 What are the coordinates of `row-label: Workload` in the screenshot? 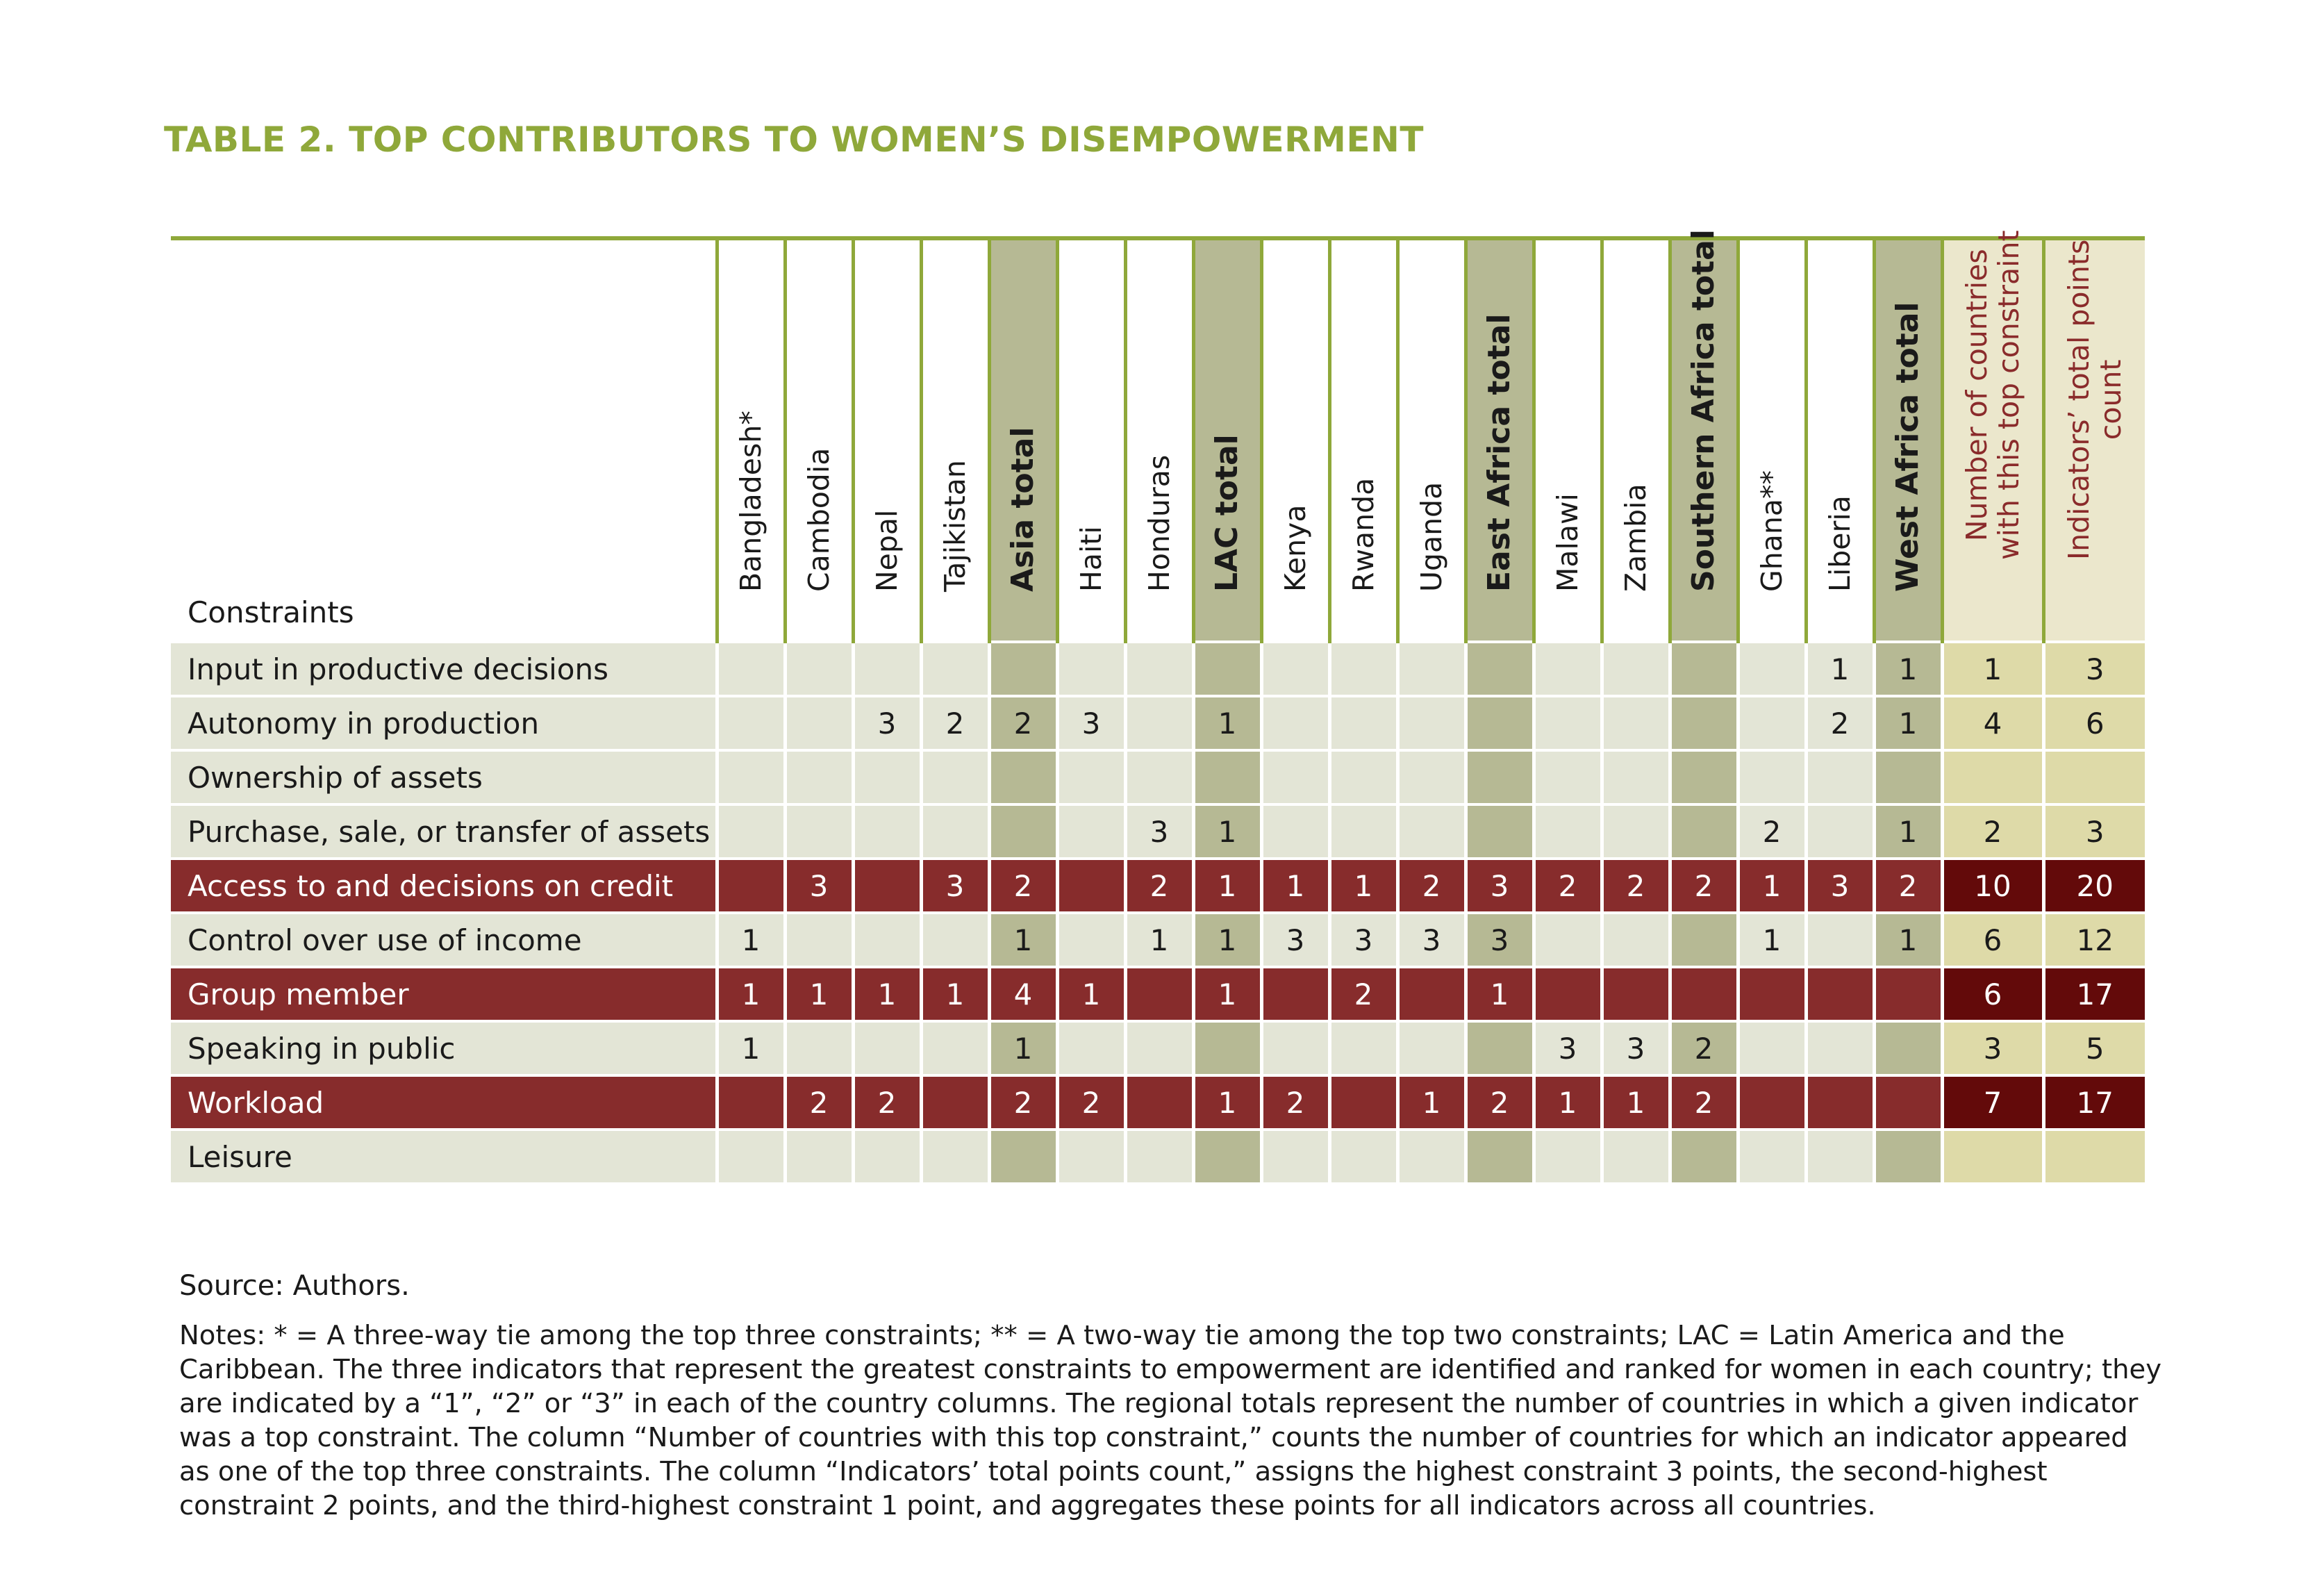 It's located at (444, 1102).